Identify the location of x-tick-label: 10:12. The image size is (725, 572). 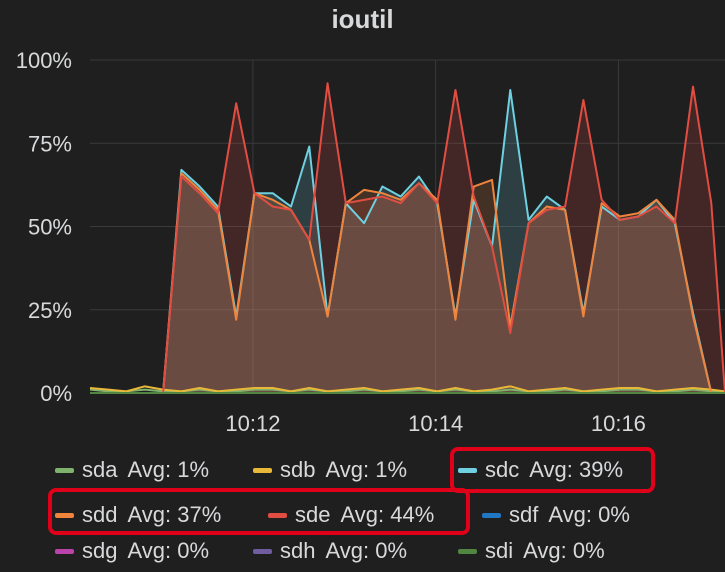
(252, 423).